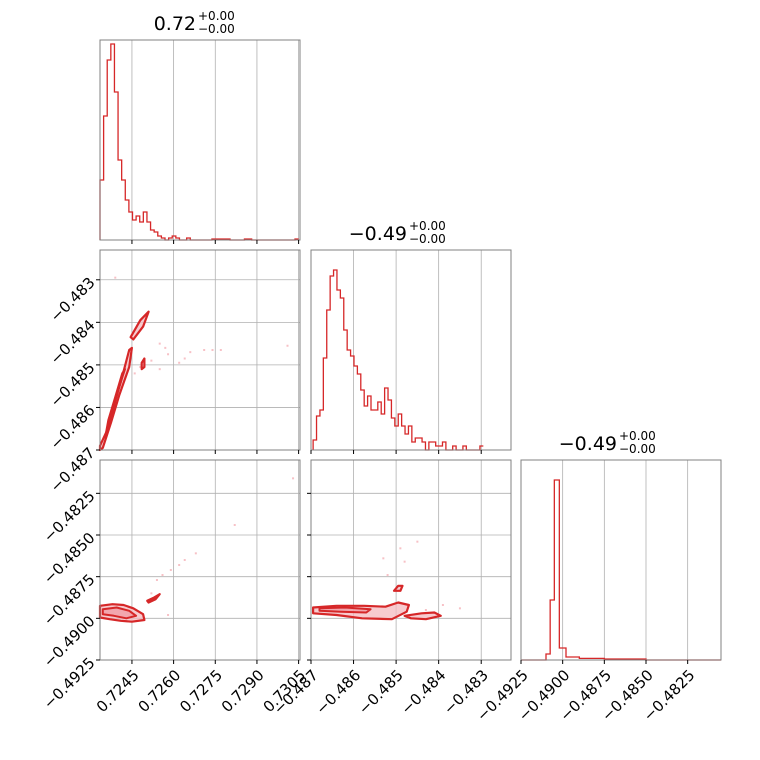 The image size is (760, 760). I want to click on y-tick-label: −0.486, so click(73, 427).